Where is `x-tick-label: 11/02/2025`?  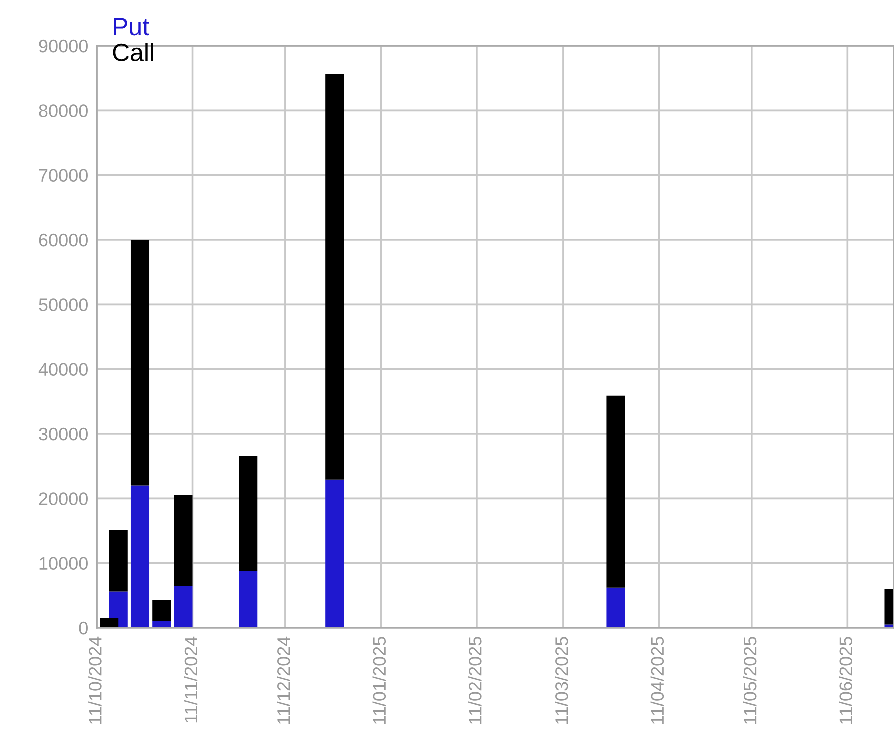 x-tick-label: 11/02/2025 is located at coordinates (475, 680).